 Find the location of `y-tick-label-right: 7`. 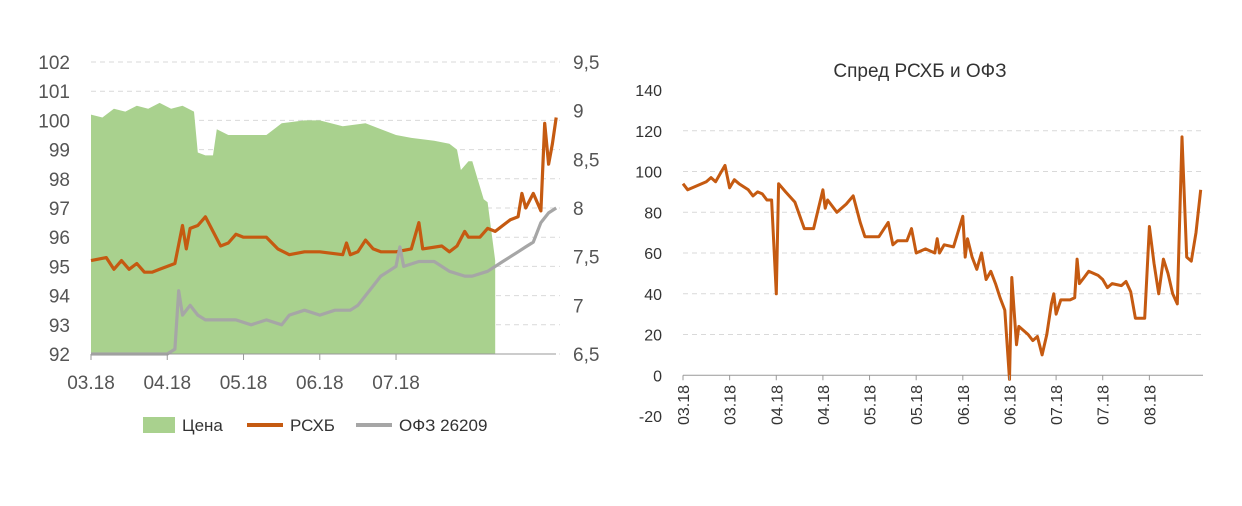

y-tick-label-right: 7 is located at coordinates (578, 306).